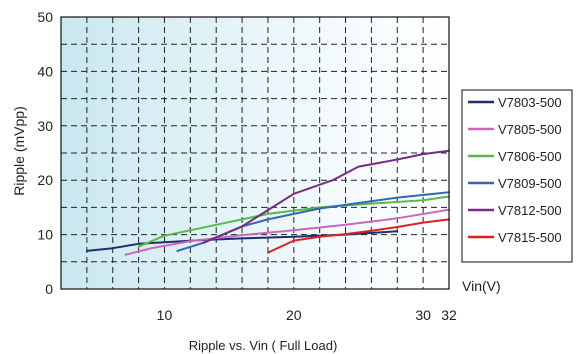 The image size is (581, 354). I want to click on legend-entry-label: V7812-500, so click(530, 210).